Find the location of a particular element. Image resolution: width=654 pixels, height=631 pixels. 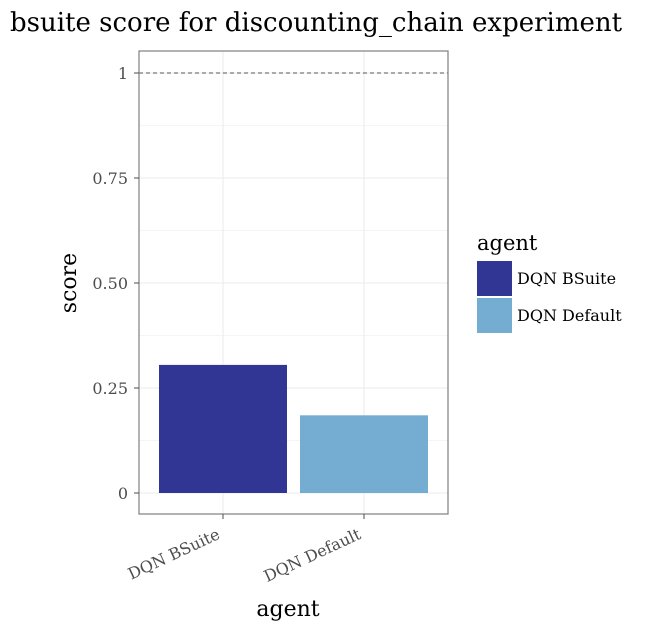

y-tick-label: 0.25 is located at coordinates (110, 388).